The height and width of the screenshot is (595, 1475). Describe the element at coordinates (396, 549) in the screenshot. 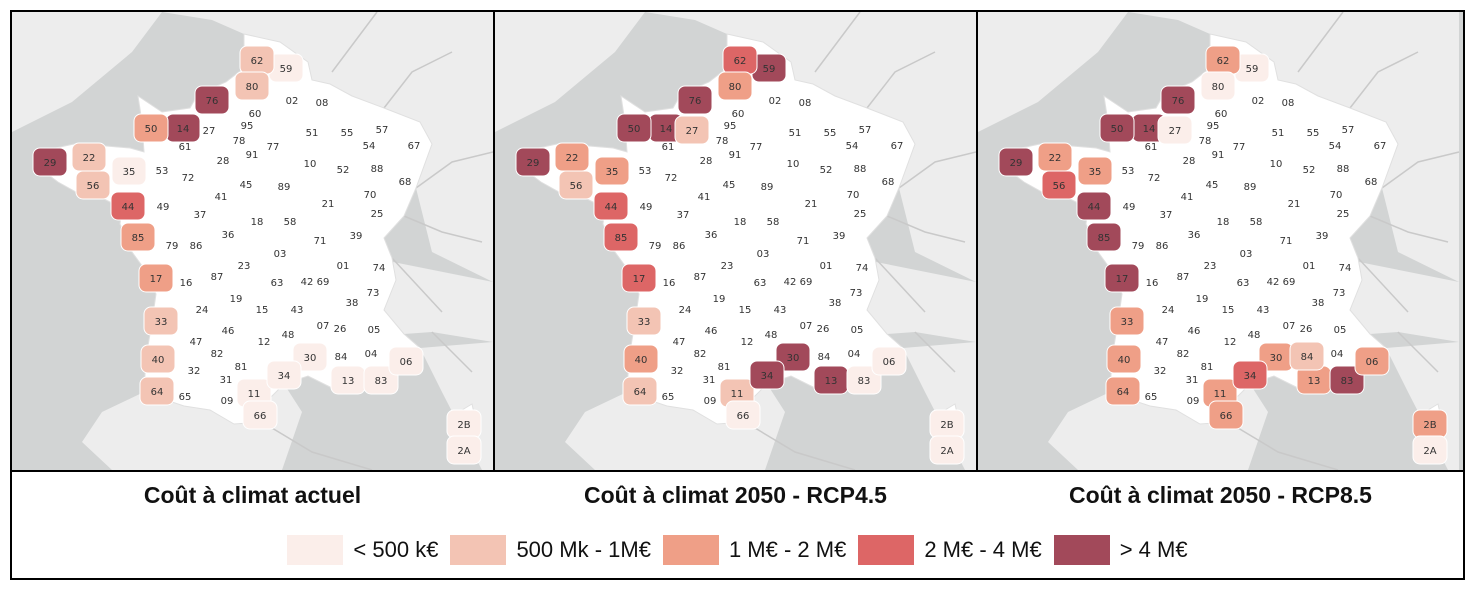

I see `legend-label: < 500 k€` at that location.